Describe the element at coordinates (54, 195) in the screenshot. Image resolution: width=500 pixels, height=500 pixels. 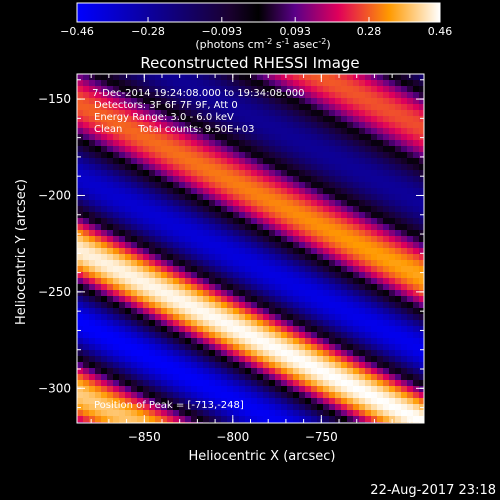
I see `y-tick-label: −200` at that location.